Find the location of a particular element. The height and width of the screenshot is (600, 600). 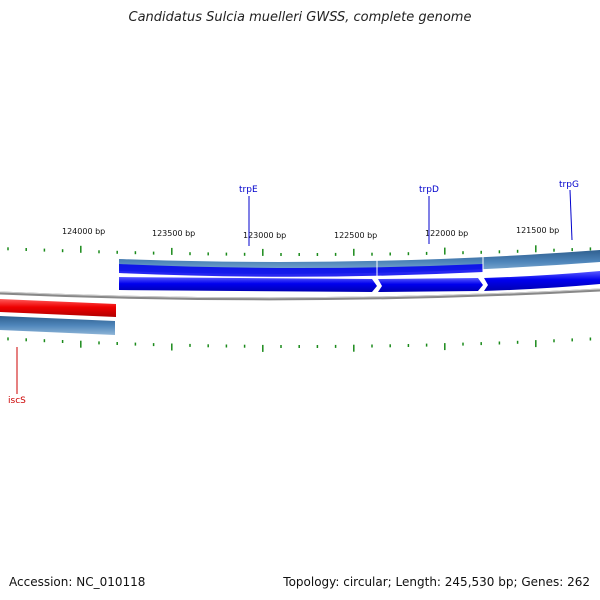

scale-ticks-outer is located at coordinates (299, 250).